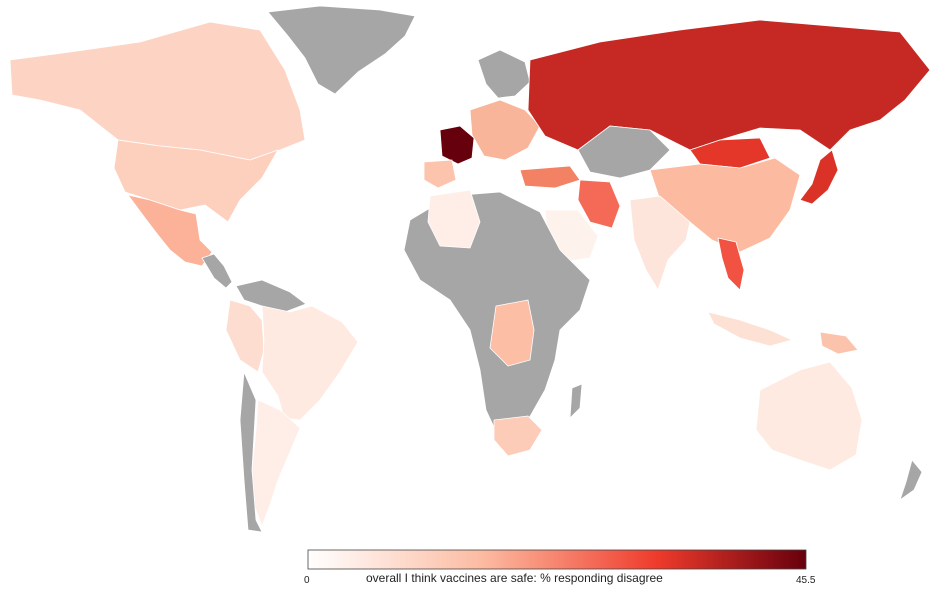 This screenshot has width=939, height=604. Describe the element at coordinates (750, 329) in the screenshot. I see `country-indonesia` at that location.